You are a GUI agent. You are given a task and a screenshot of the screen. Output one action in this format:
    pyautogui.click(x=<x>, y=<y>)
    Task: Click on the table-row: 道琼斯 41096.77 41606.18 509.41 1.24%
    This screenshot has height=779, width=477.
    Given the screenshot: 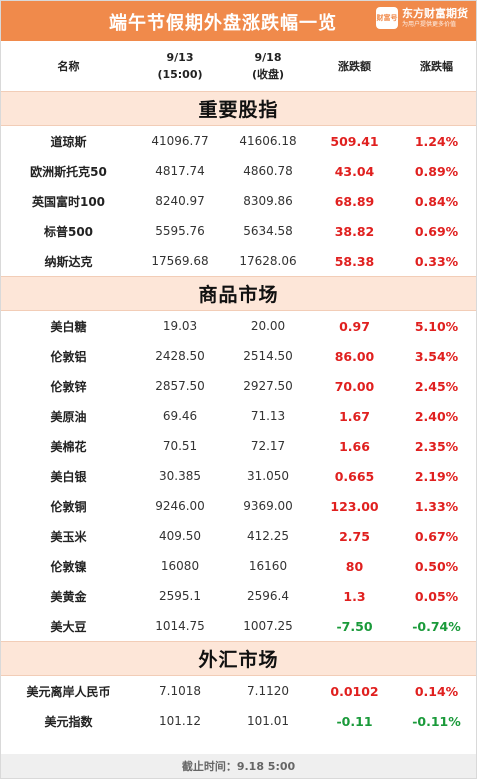 What is the action you would take?
    pyautogui.click(x=238, y=141)
    